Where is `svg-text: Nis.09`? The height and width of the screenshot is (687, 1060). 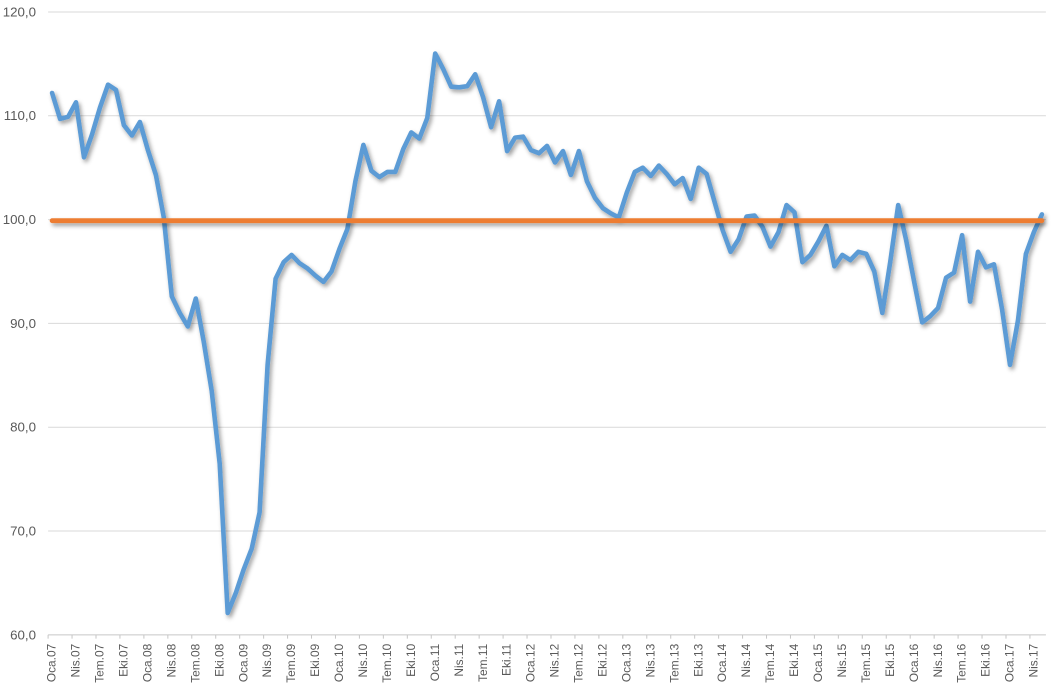 svg-text: Nis.09 is located at coordinates (267, 660).